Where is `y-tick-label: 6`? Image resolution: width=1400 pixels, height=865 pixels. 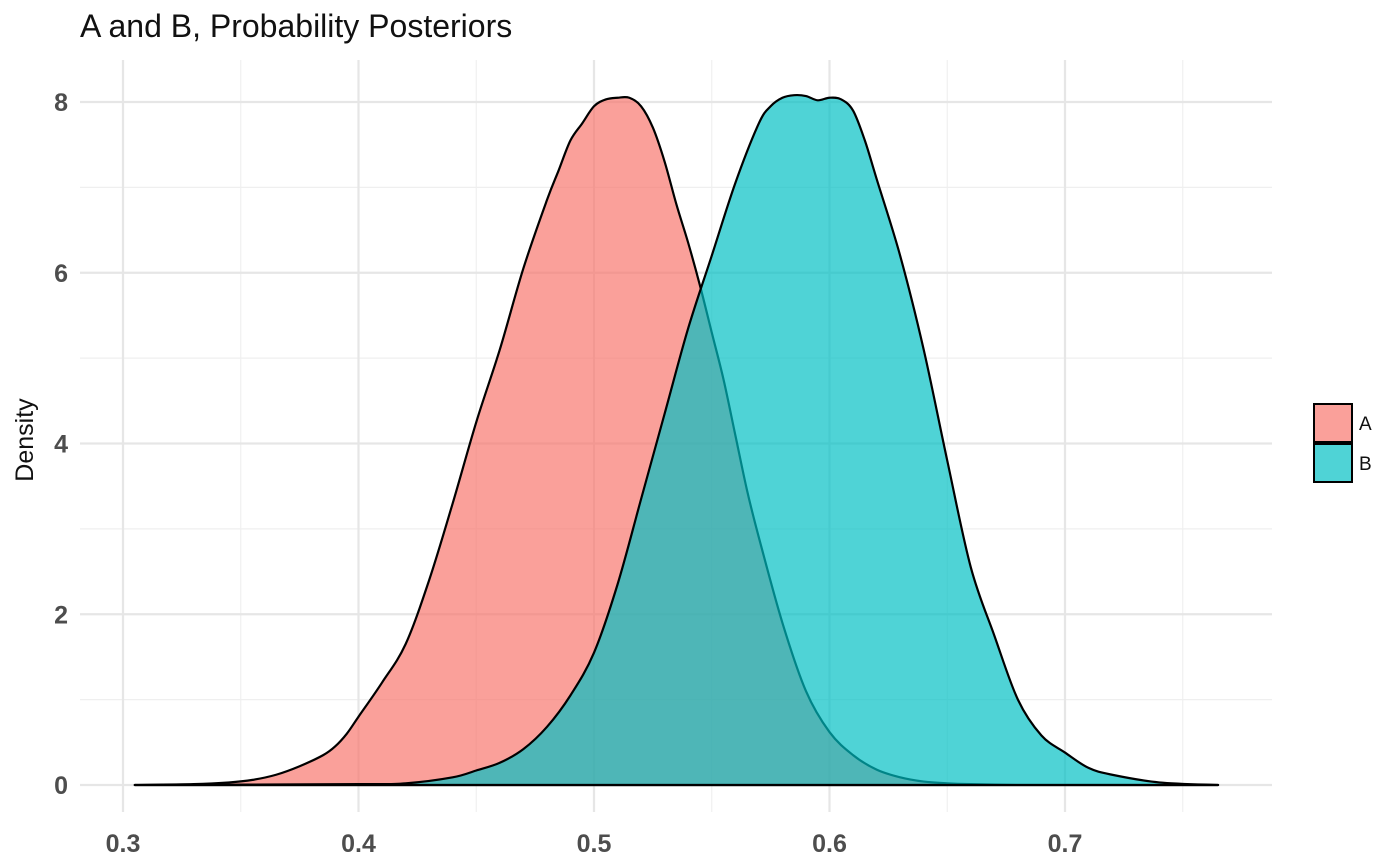 y-tick-label: 6 is located at coordinates (61, 274).